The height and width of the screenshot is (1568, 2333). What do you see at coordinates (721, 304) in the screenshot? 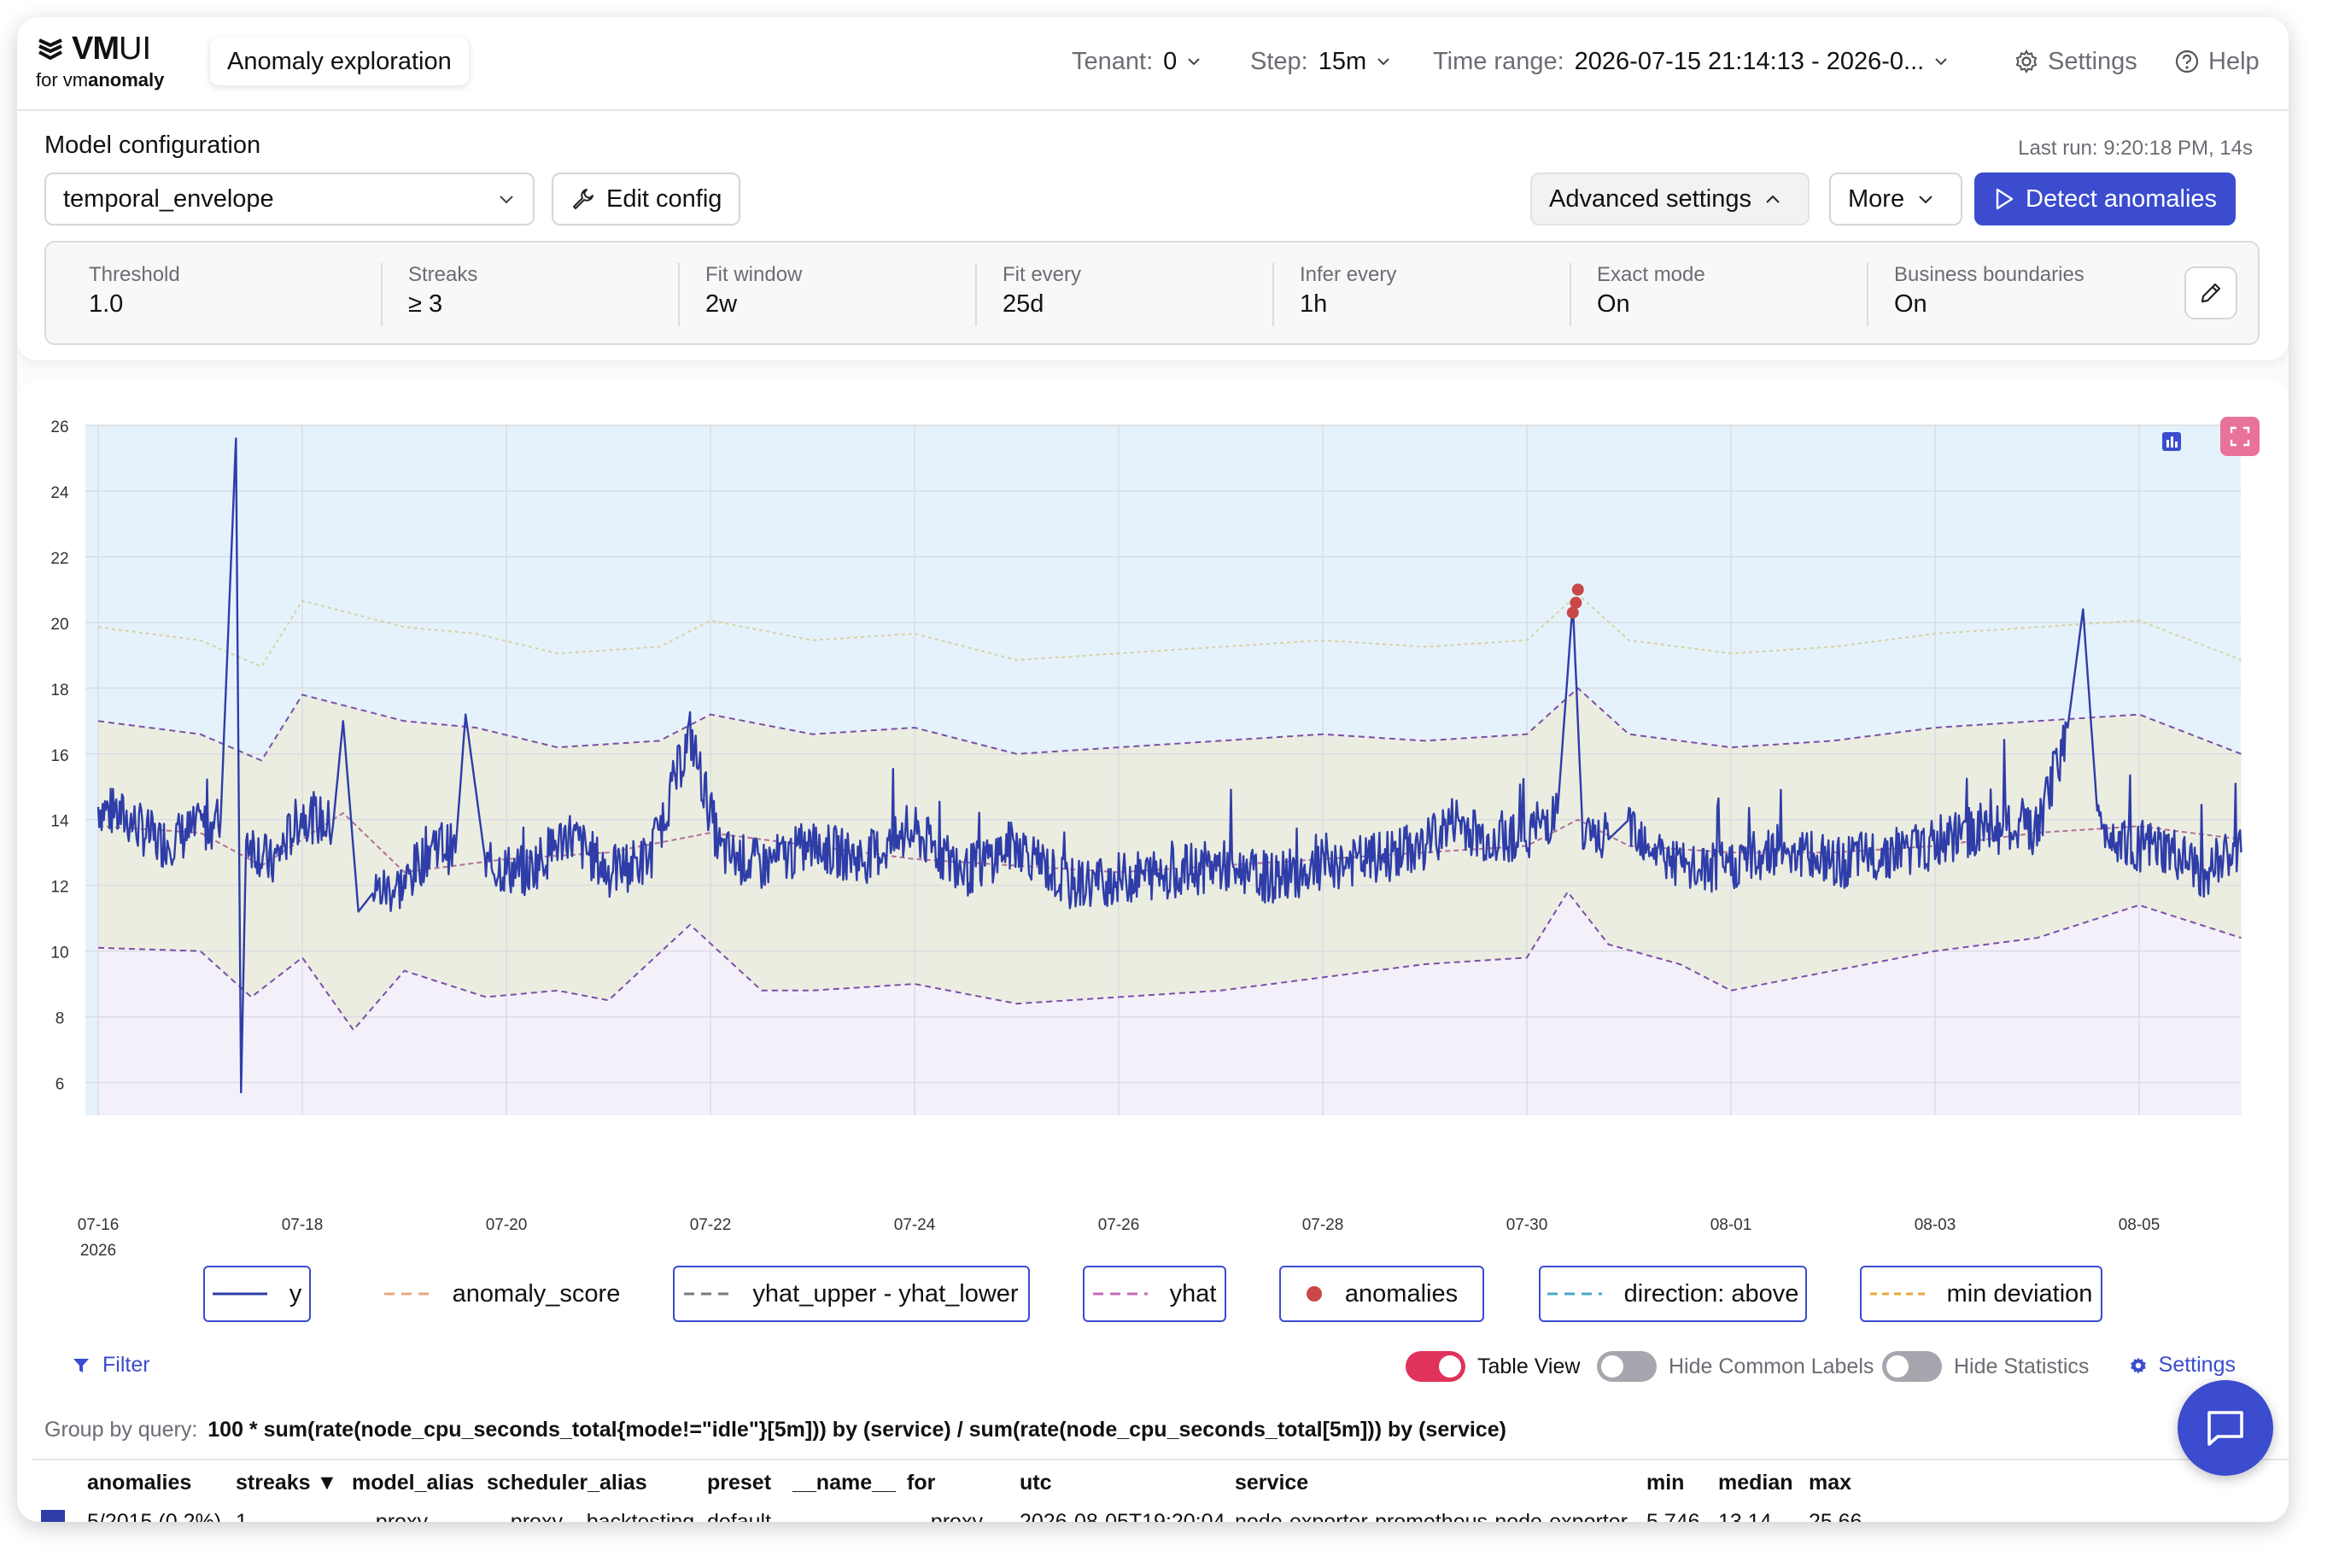
I see `param-value: 2w` at bounding box center [721, 304].